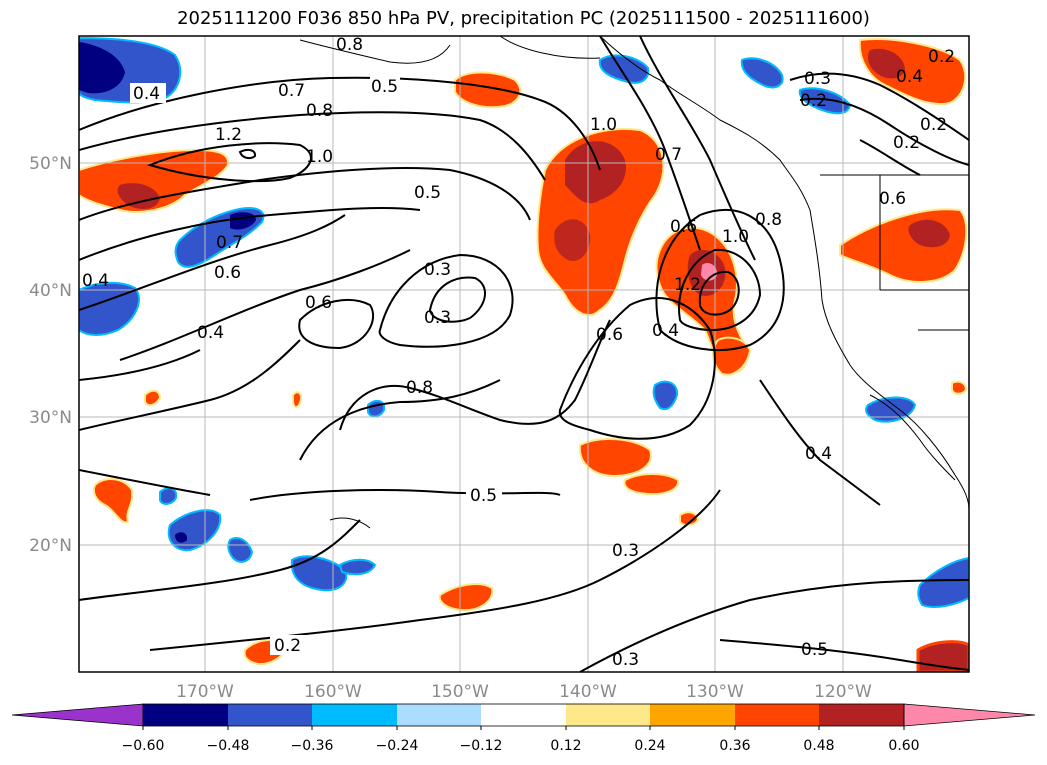 The image size is (1047, 765). What do you see at coordinates (50, 355) in the screenshot?
I see `latitude-axis: 50°N 40°N 30°N 20°N` at bounding box center [50, 355].